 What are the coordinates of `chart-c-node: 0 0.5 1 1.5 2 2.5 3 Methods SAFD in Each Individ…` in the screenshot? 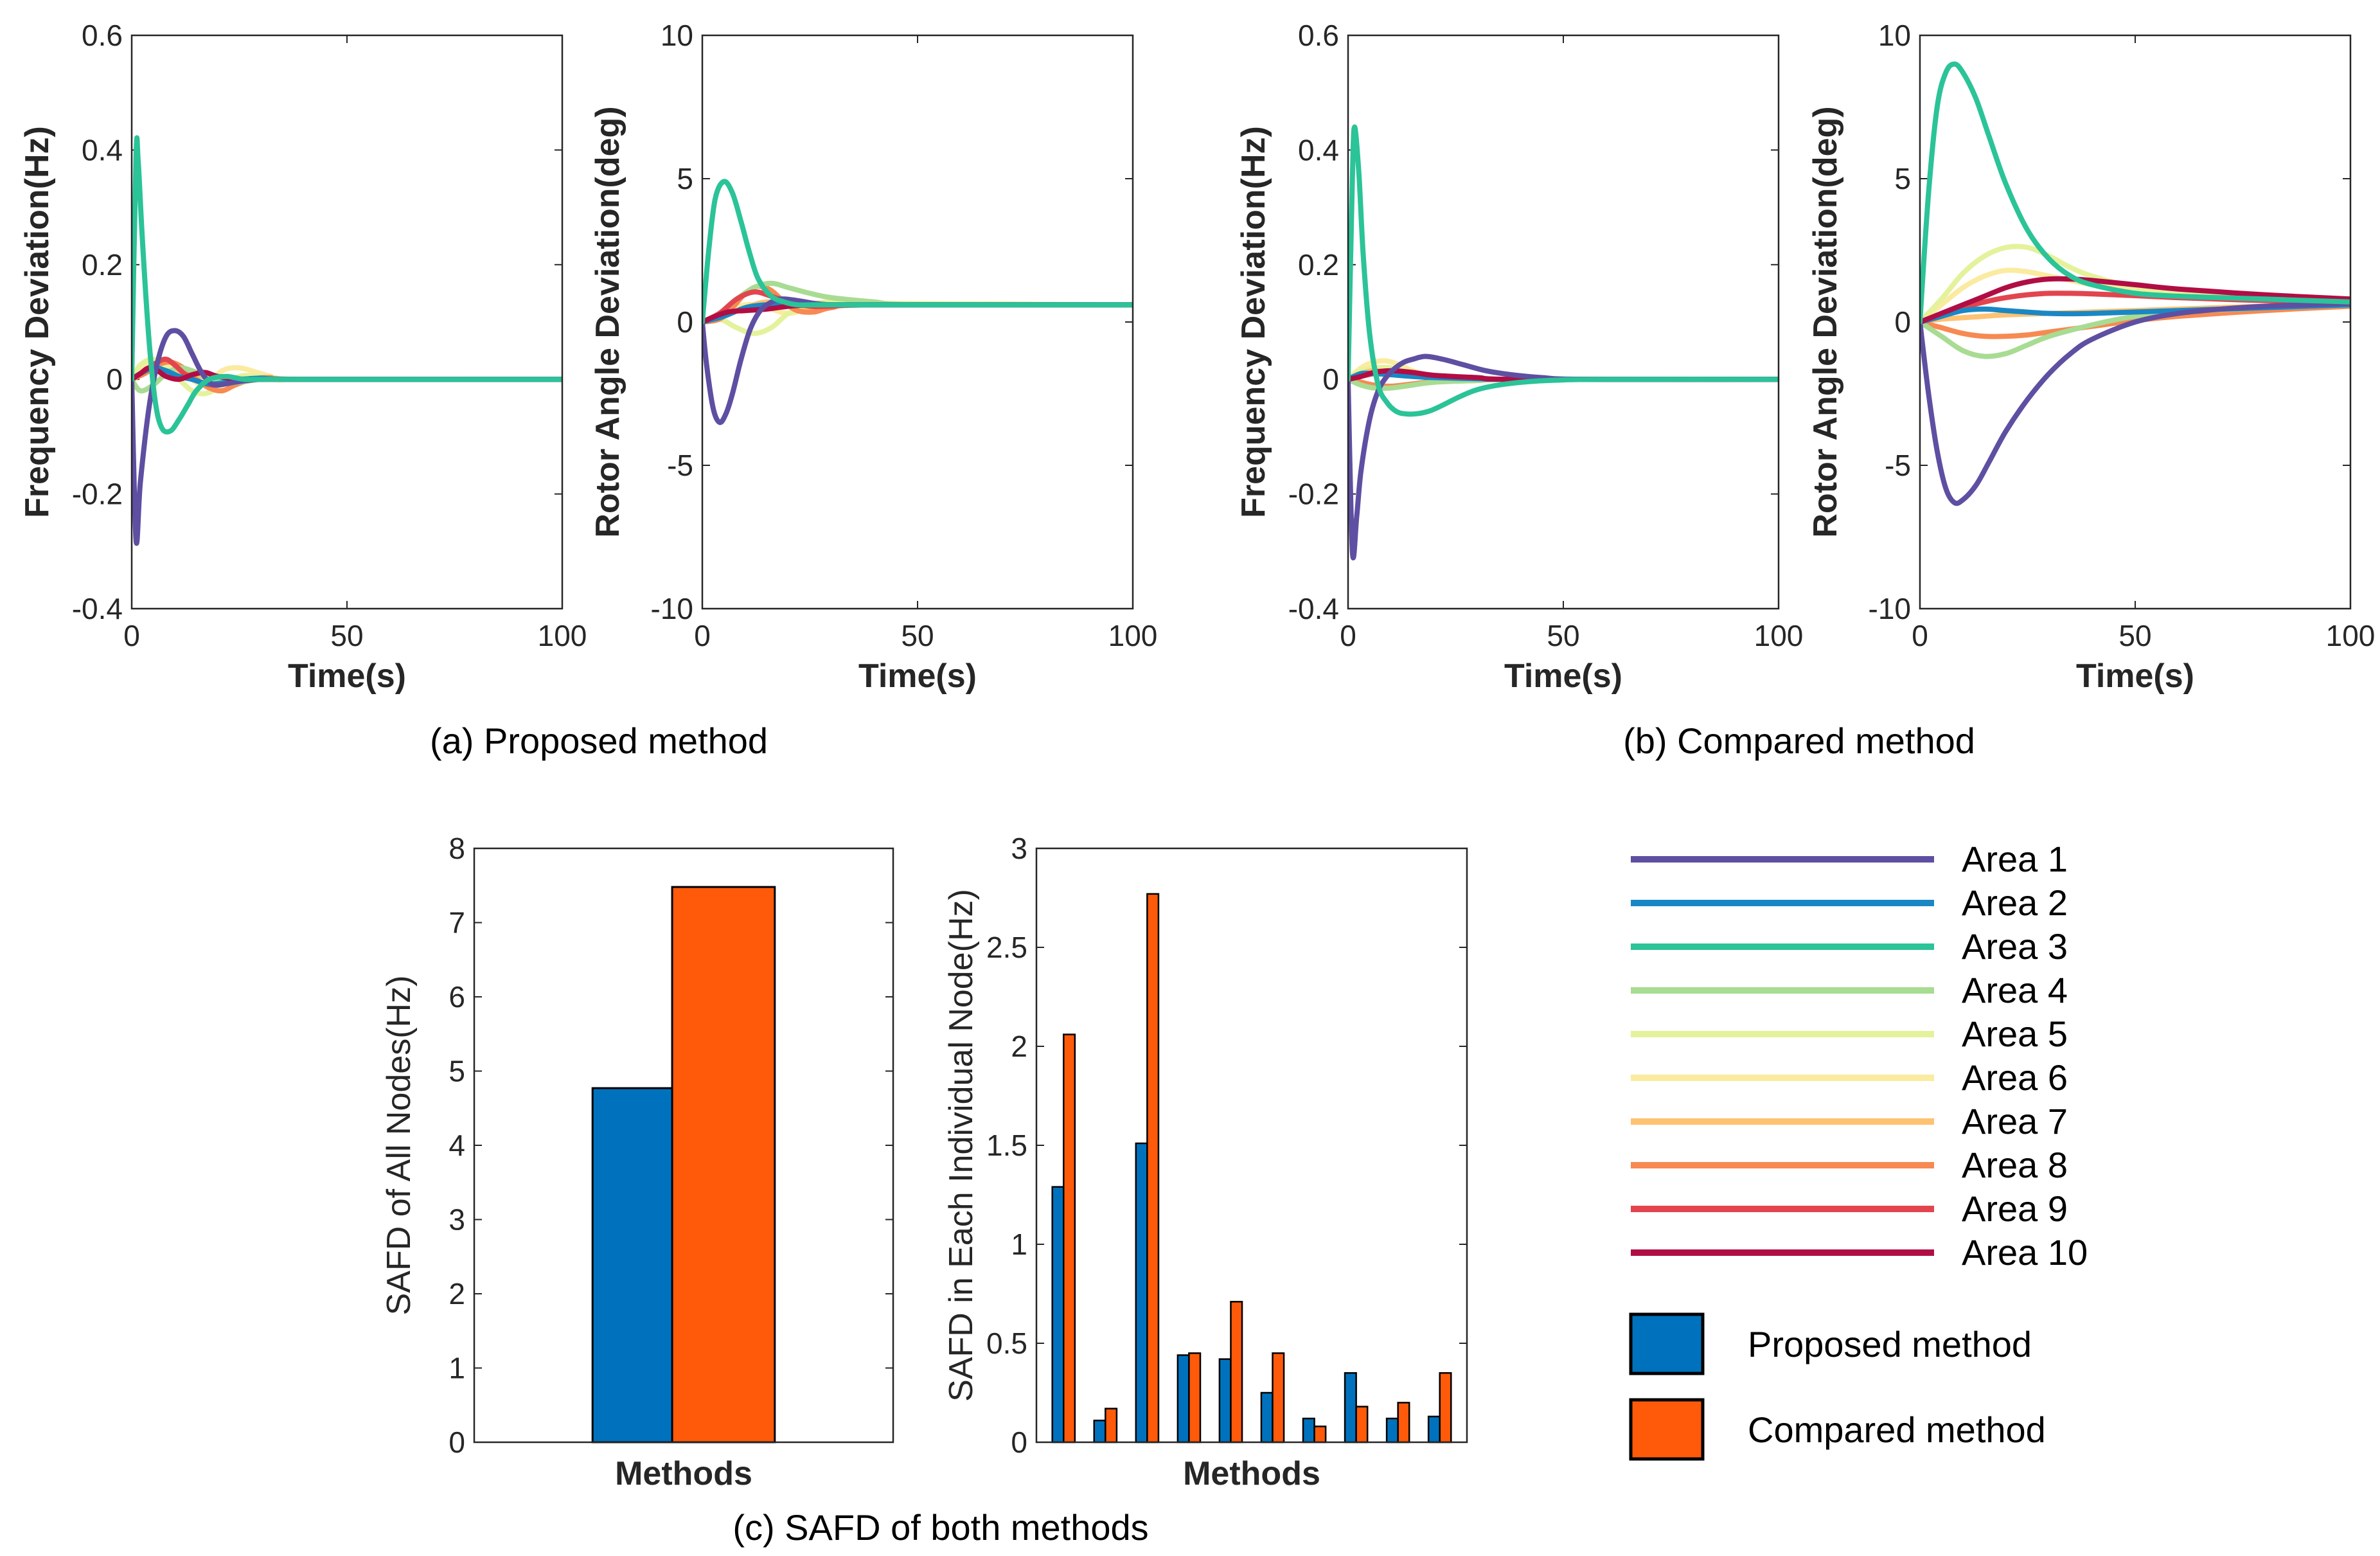 It's located at (1205, 1162).